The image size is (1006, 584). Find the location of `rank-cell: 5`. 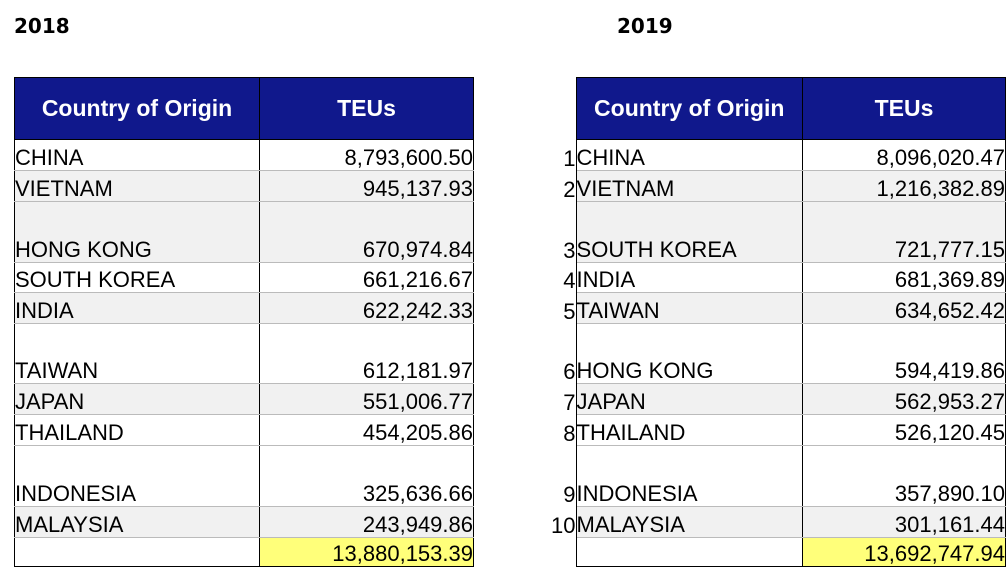

rank-cell: 5 is located at coordinates (558, 308).